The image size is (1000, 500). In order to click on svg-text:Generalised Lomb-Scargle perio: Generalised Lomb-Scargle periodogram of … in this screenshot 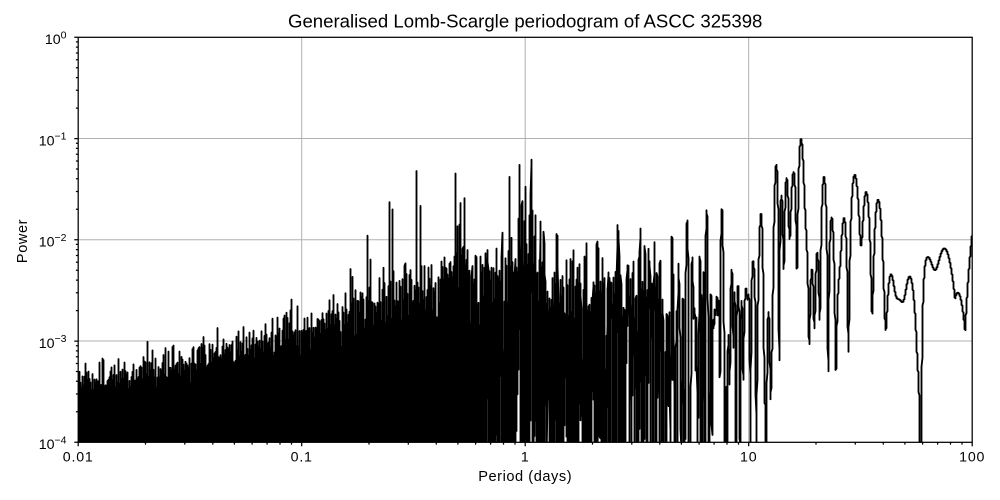, I will do `click(525, 21)`.